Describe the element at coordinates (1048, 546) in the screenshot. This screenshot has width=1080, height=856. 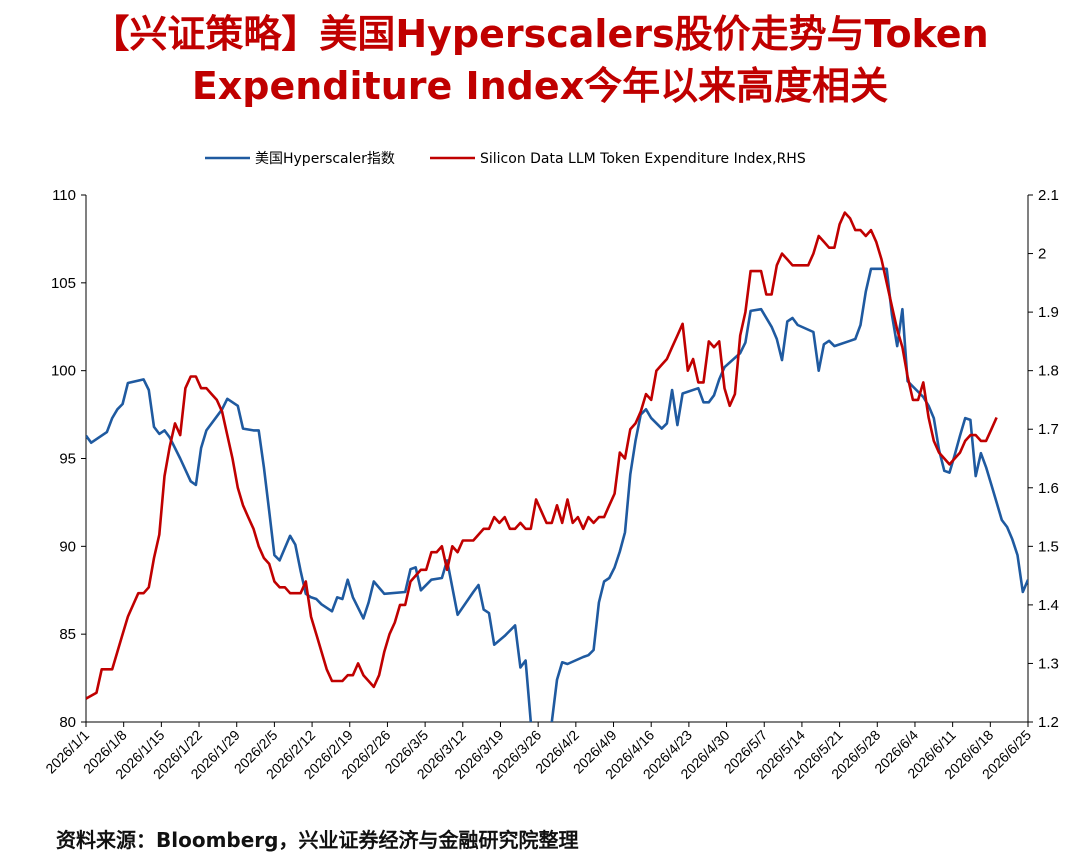
I see `y-right-tick-label: 1.5` at that location.